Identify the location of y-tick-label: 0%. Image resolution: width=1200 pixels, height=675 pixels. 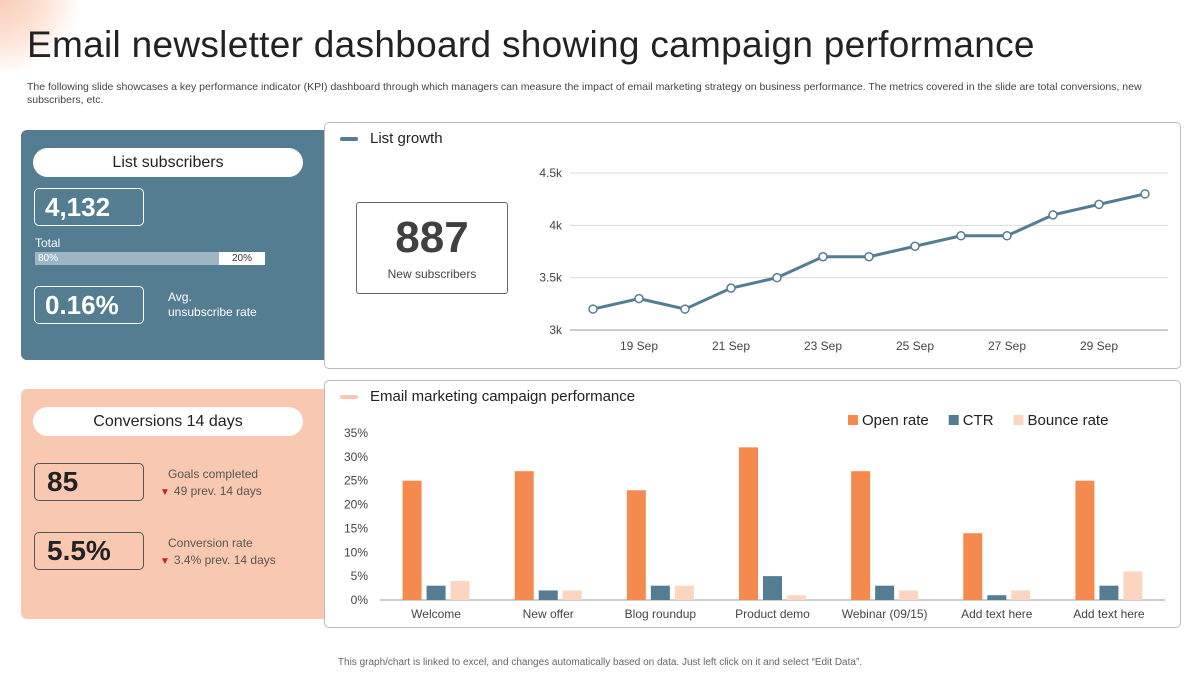
(360, 600).